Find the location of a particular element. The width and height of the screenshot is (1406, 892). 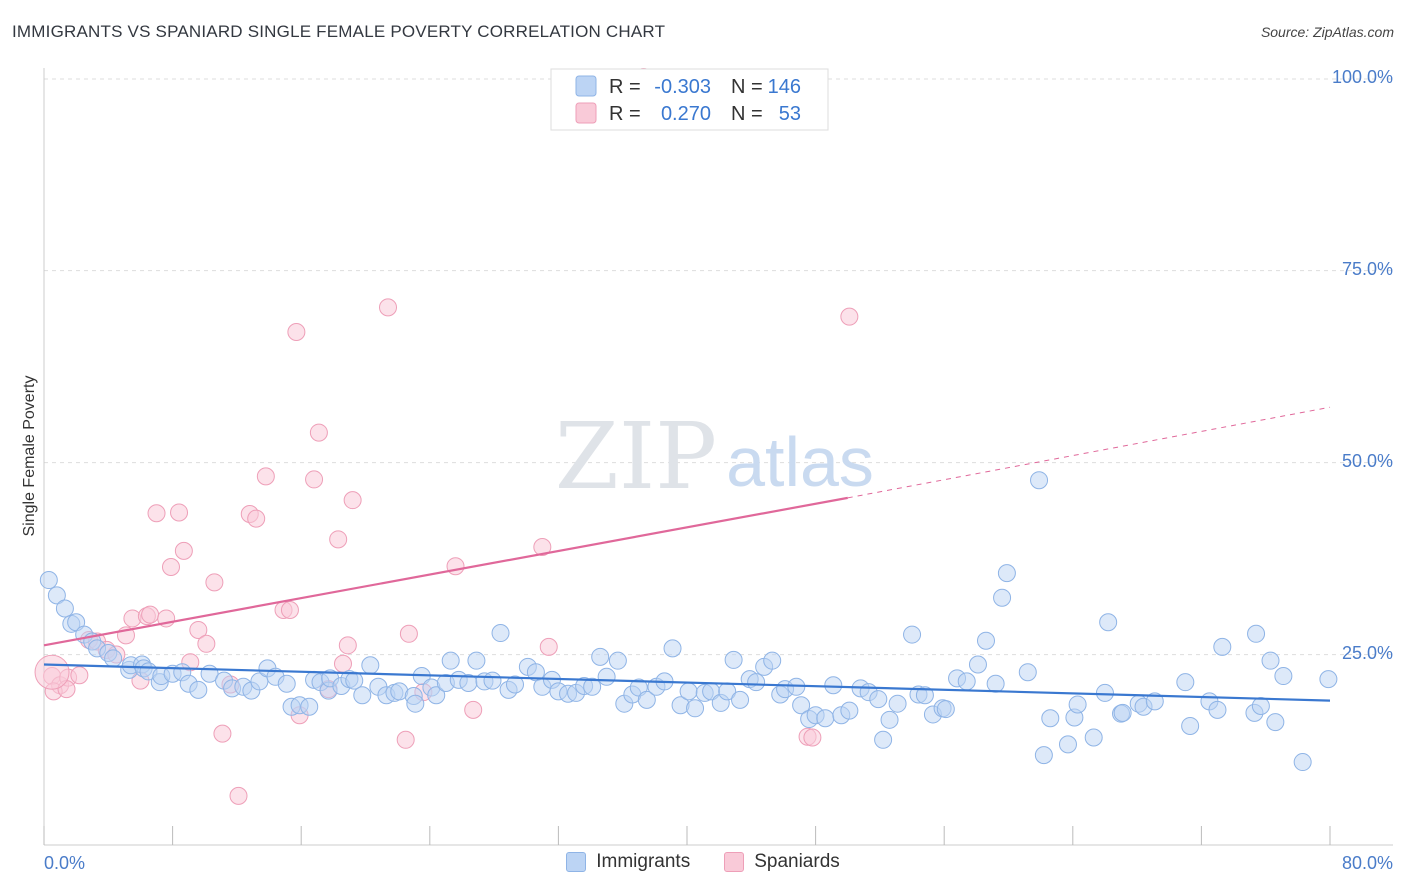

correlation-legend: R = -0.303 N = 146 R = 0.270 N = 53 is located at coordinates (689, 99).